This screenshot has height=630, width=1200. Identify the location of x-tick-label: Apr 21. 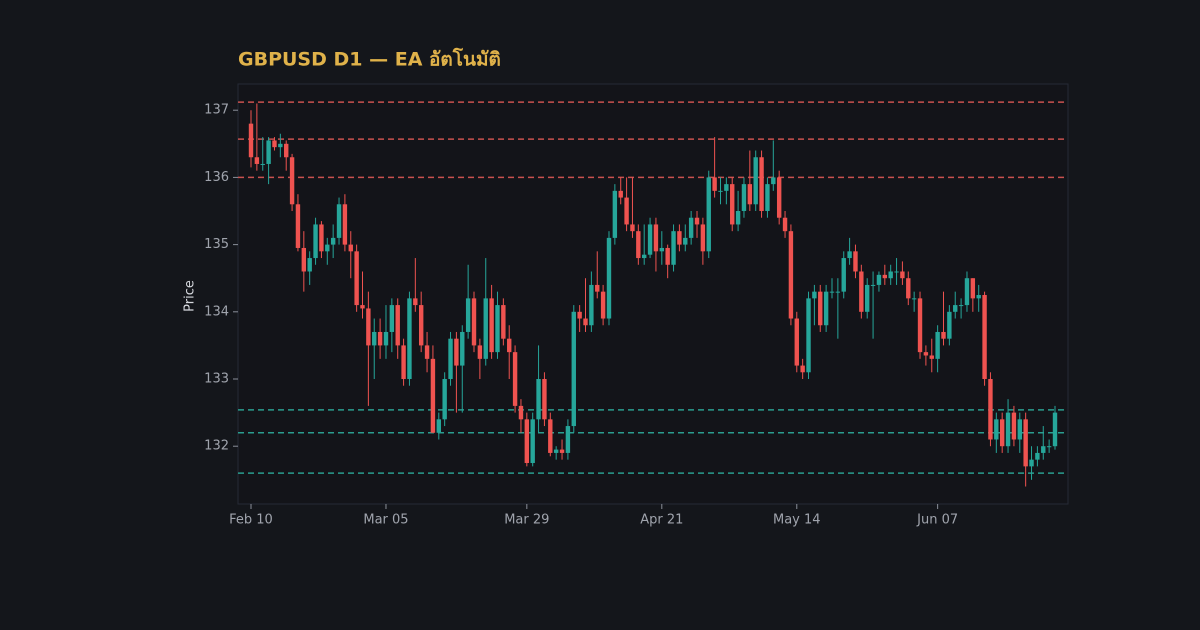
(661, 520).